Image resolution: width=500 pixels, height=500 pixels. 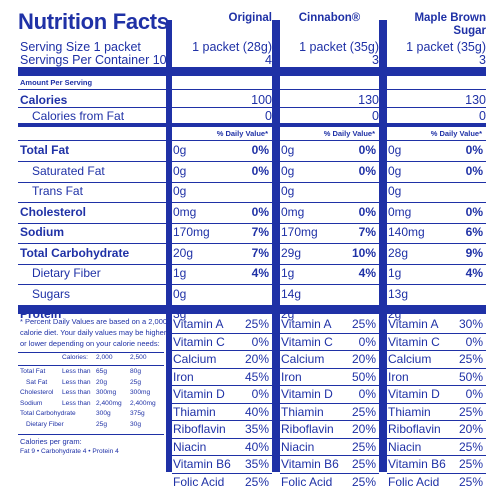 What do you see at coordinates (474, 232) in the screenshot?
I see `nutrient-percent: 6%` at bounding box center [474, 232].